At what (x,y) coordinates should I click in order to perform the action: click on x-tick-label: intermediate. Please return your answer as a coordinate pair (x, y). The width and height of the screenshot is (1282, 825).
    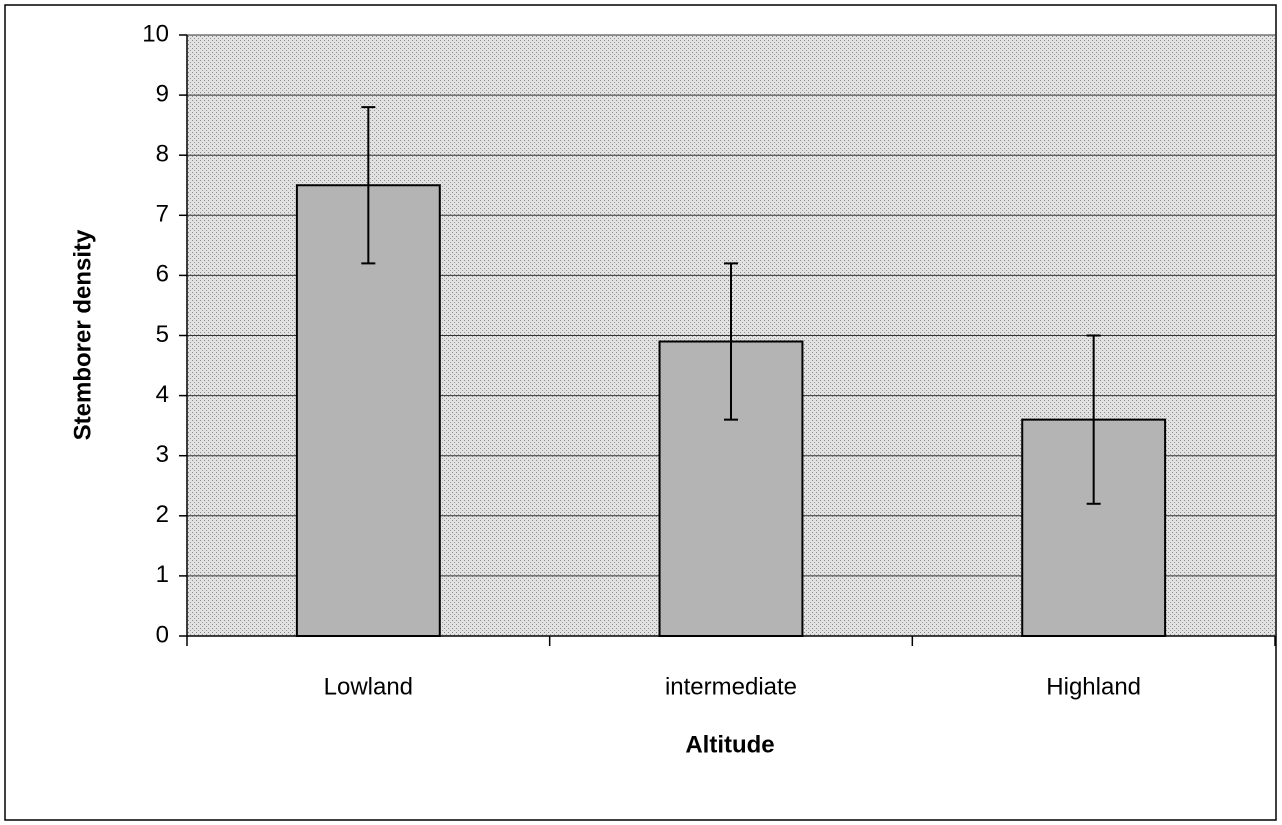
    Looking at the image, I should click on (731, 686).